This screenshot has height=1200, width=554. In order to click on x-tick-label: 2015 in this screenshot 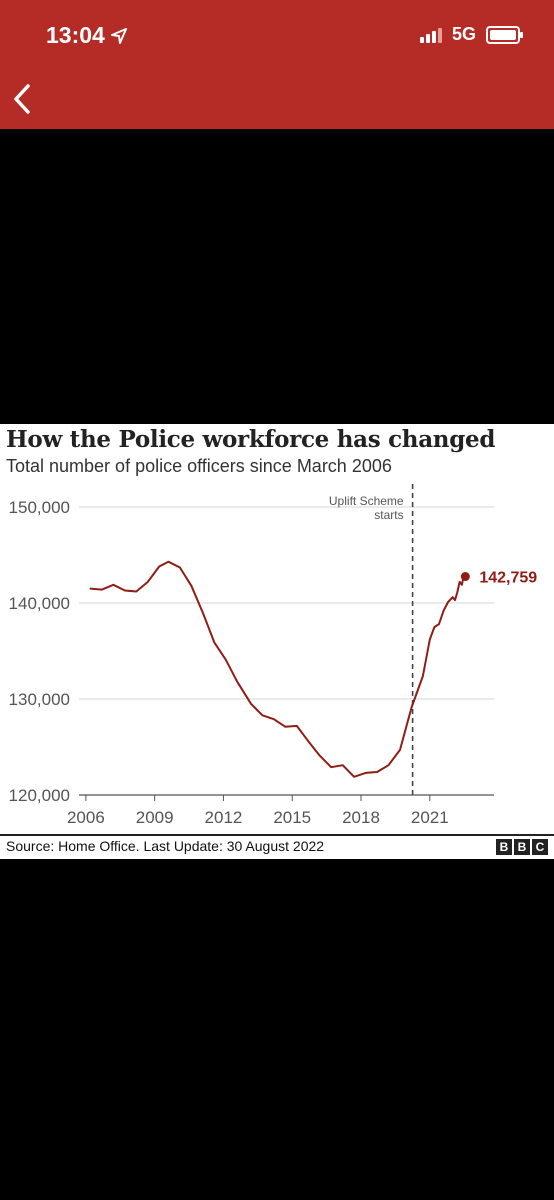, I will do `click(292, 817)`.